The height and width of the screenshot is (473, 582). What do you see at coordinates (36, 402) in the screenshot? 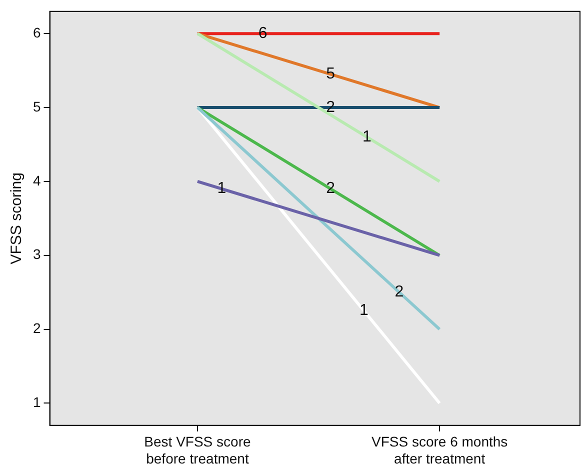
I see `y-tick-label: 1` at bounding box center [36, 402].